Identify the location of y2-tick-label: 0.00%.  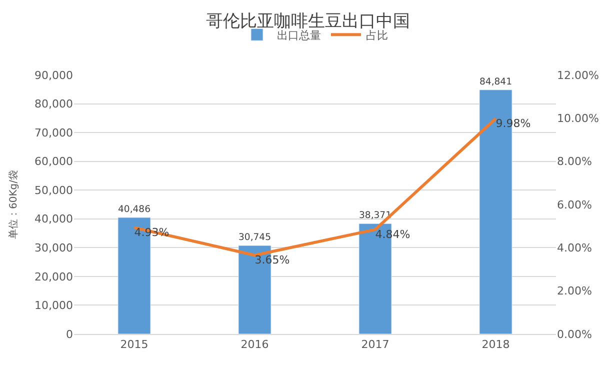
(574, 334).